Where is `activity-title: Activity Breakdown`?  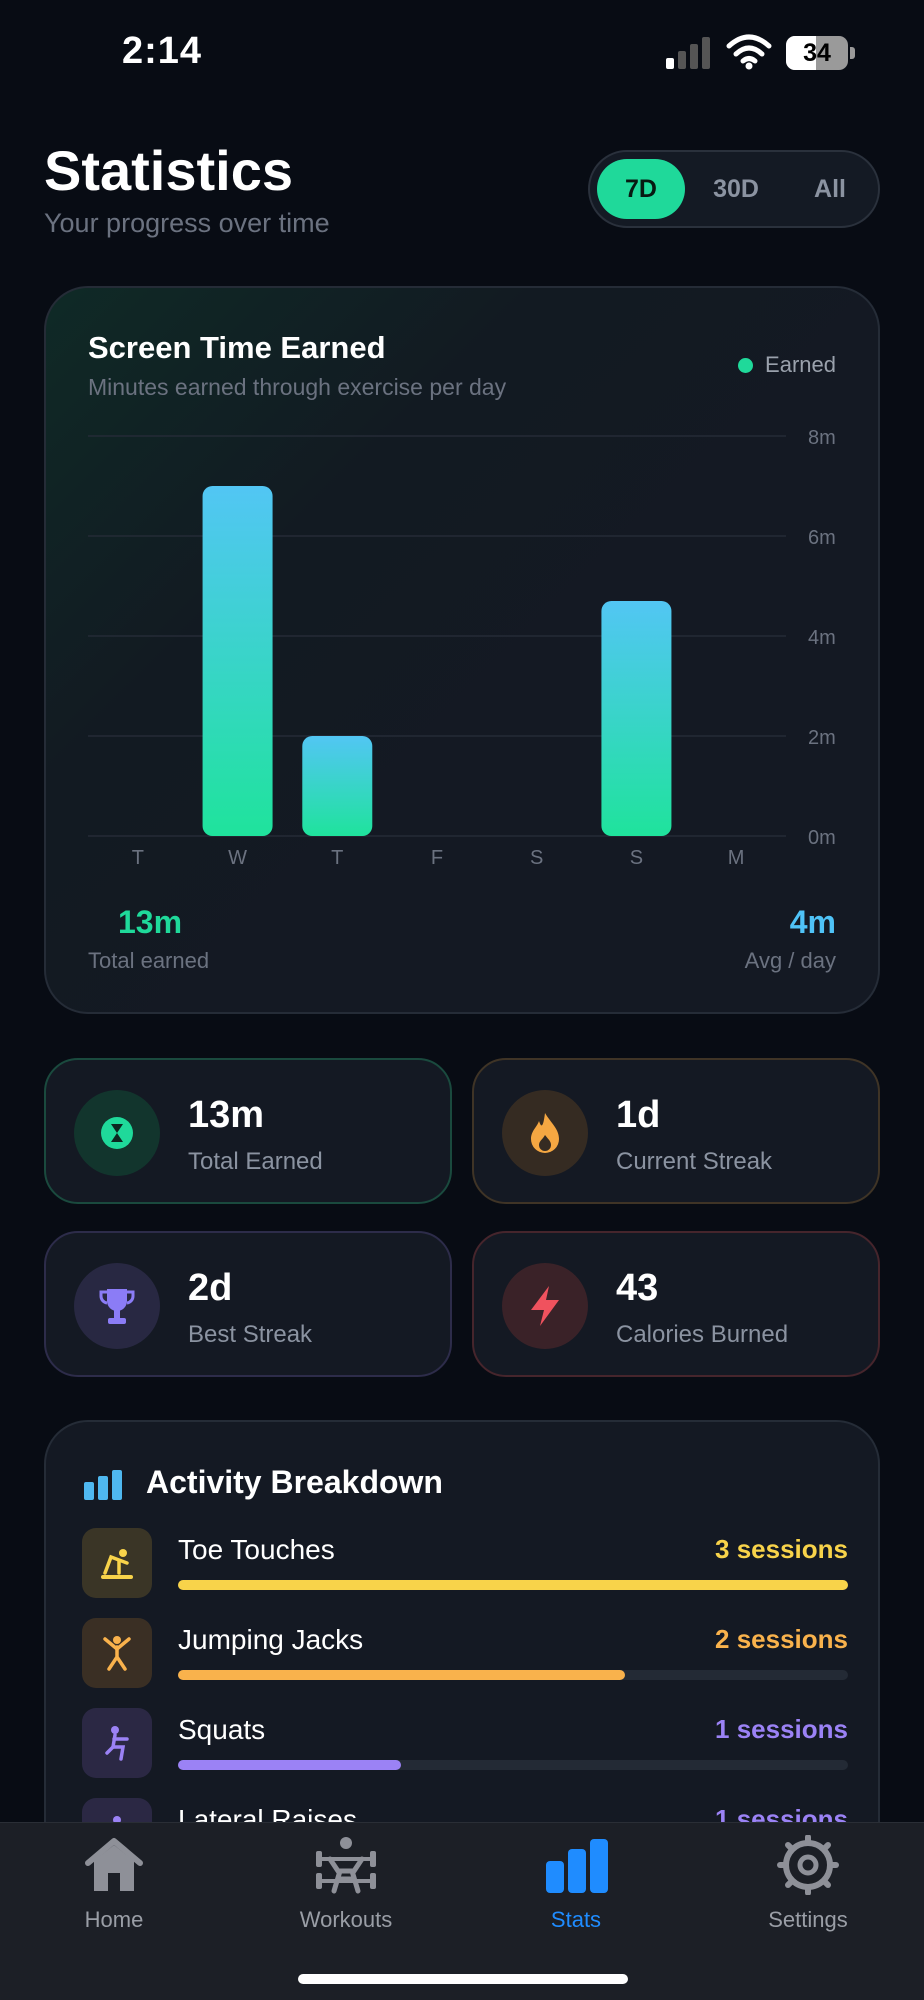
activity-title: Activity Breakdown is located at coordinates (294, 1482).